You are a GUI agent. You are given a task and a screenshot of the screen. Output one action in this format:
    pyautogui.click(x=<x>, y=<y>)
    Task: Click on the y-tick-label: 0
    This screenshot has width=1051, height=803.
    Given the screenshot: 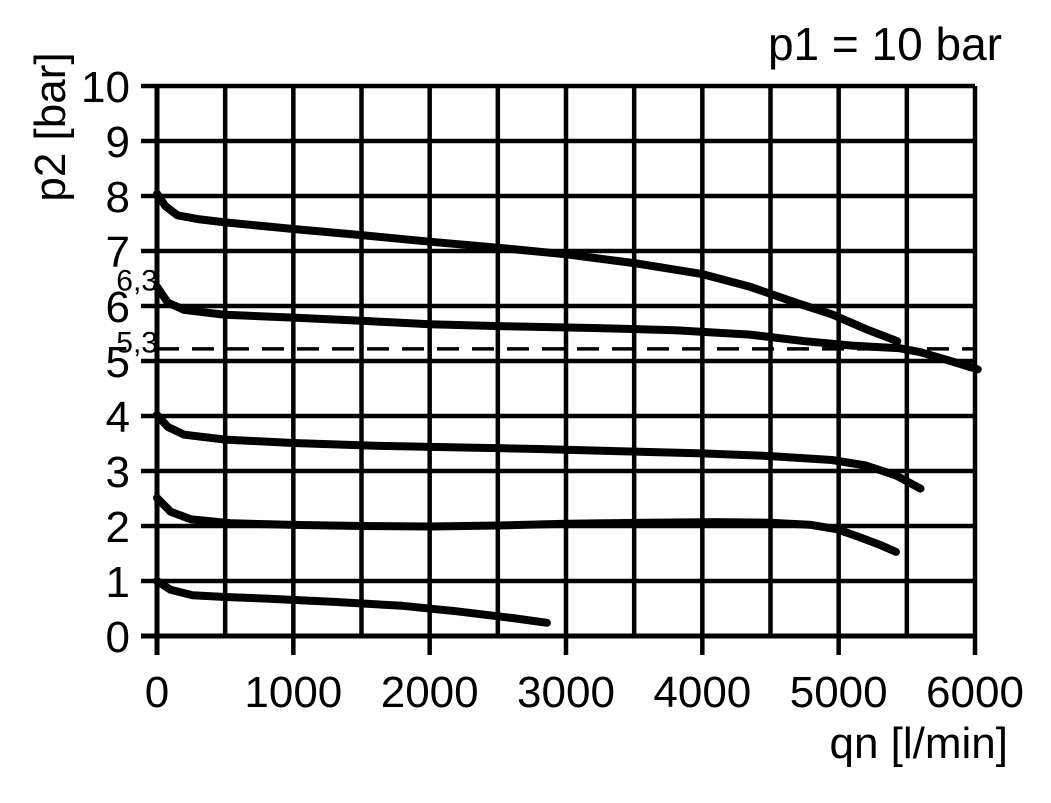 What is the action you would take?
    pyautogui.click(x=118, y=637)
    